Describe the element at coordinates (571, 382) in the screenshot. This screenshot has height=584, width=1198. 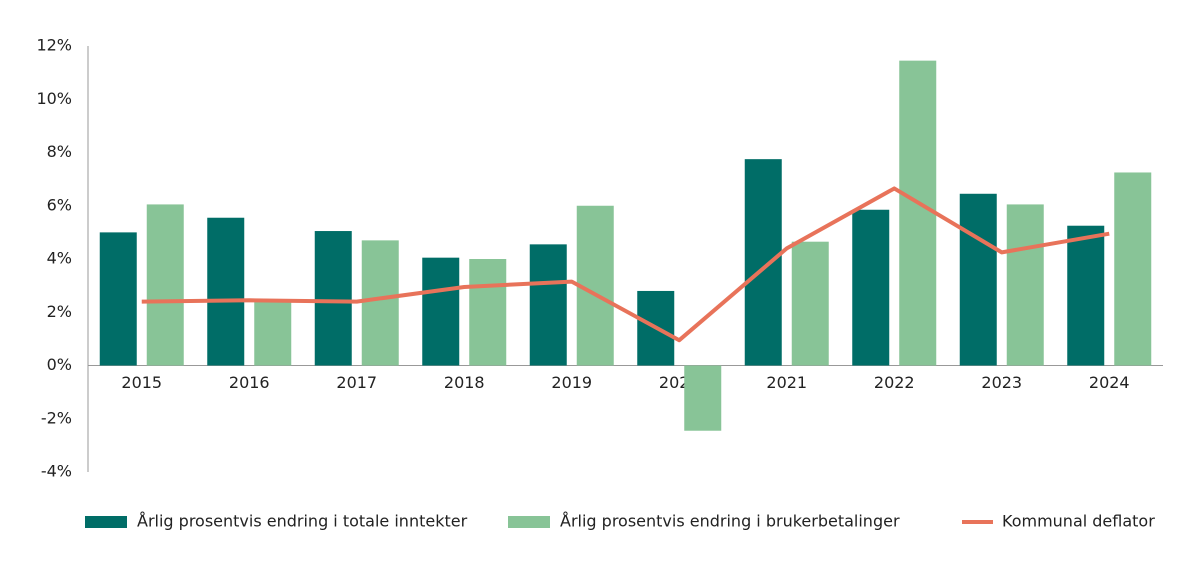
I see `x-tick-label: 2019` at that location.